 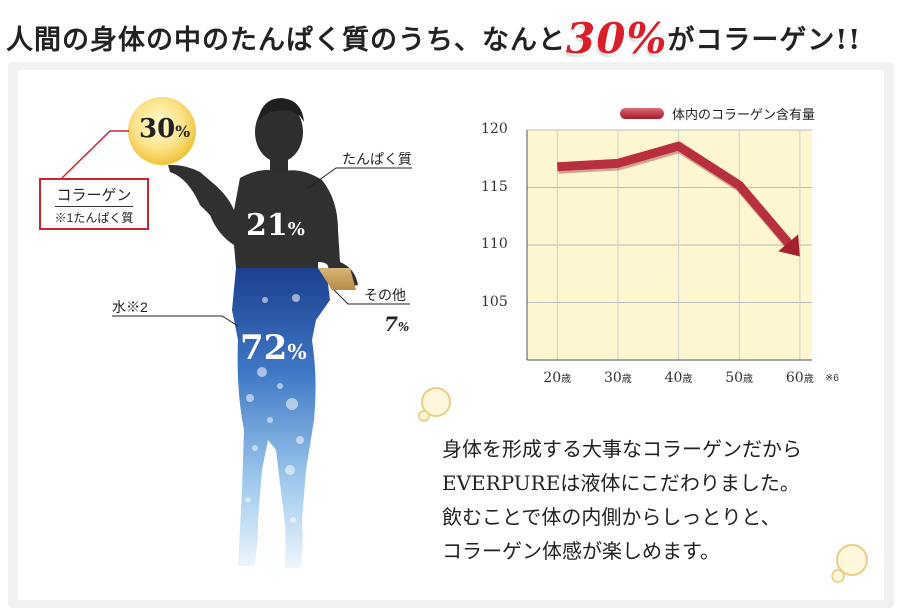 I want to click on description-line-1: 身体を形成する大事なコラーゲンだから, so click(x=622, y=449).